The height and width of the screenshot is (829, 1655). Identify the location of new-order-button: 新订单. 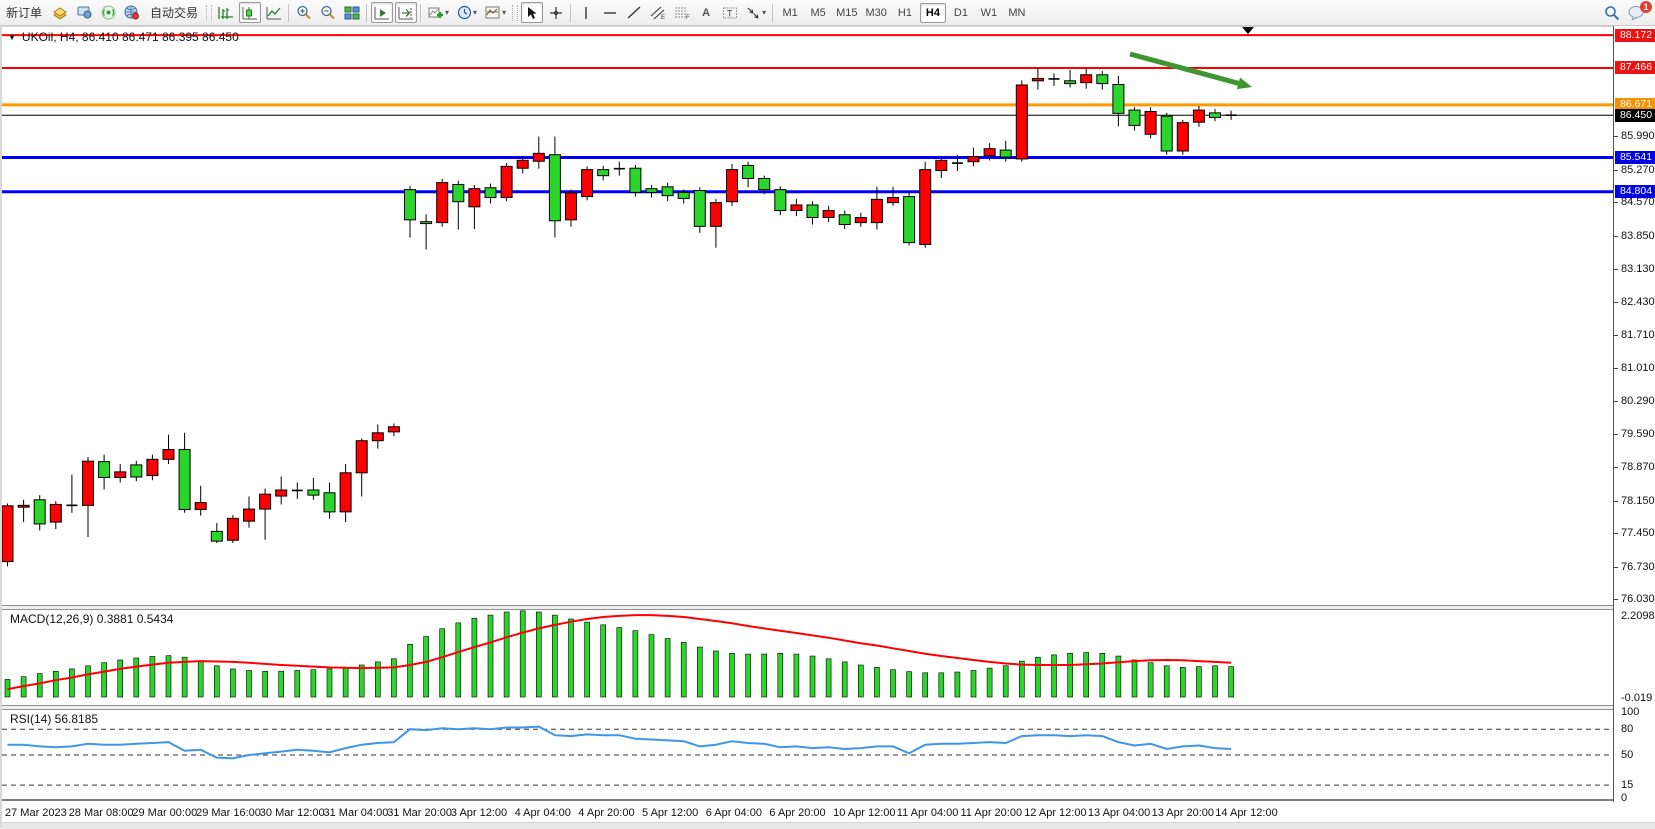
(24, 13).